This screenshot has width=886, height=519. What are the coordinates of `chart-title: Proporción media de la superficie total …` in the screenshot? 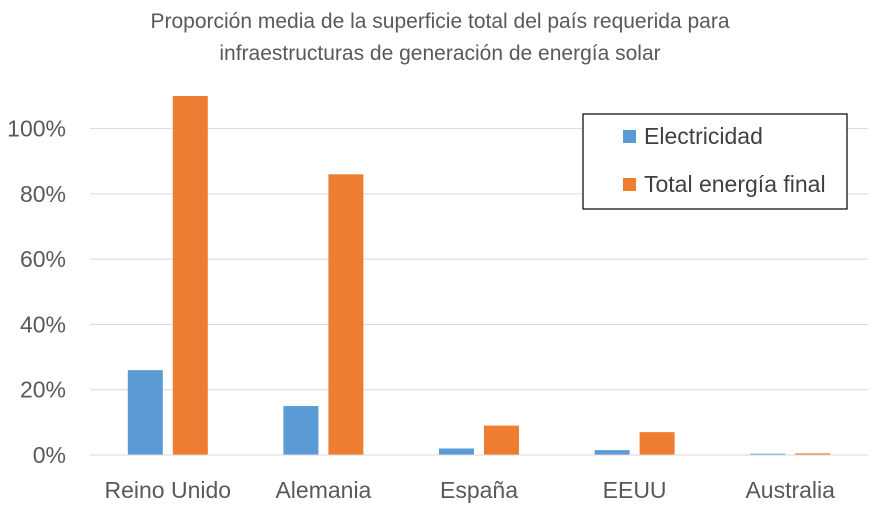 It's located at (439, 37).